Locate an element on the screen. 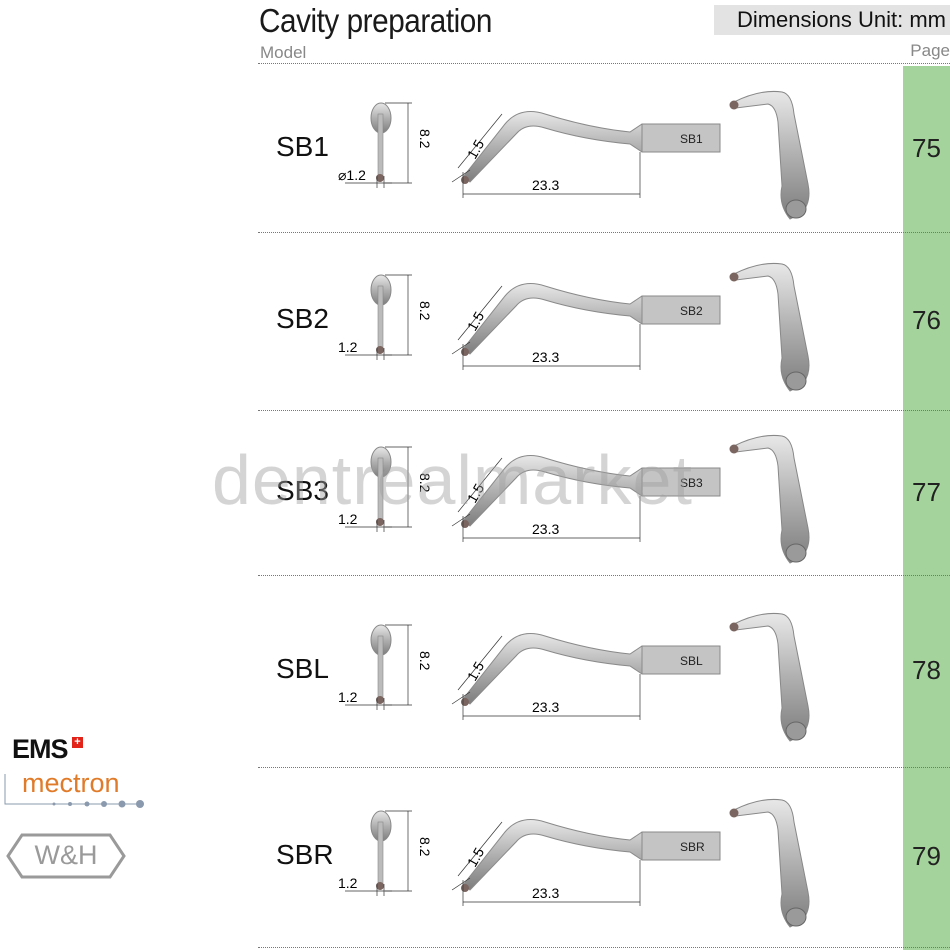  page-number: 78 is located at coordinates (926, 670).